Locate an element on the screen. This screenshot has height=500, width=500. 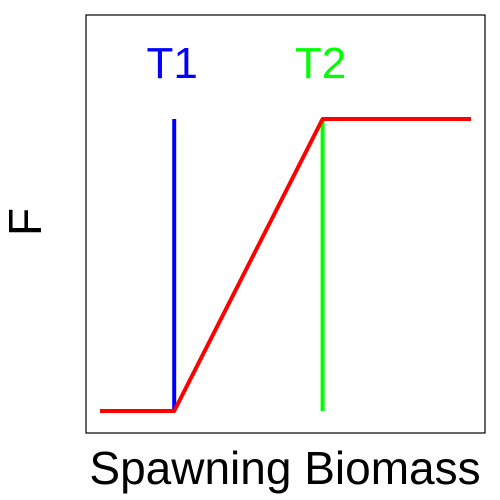
reference-labels: T1 T2 is located at coordinates (247, 63).